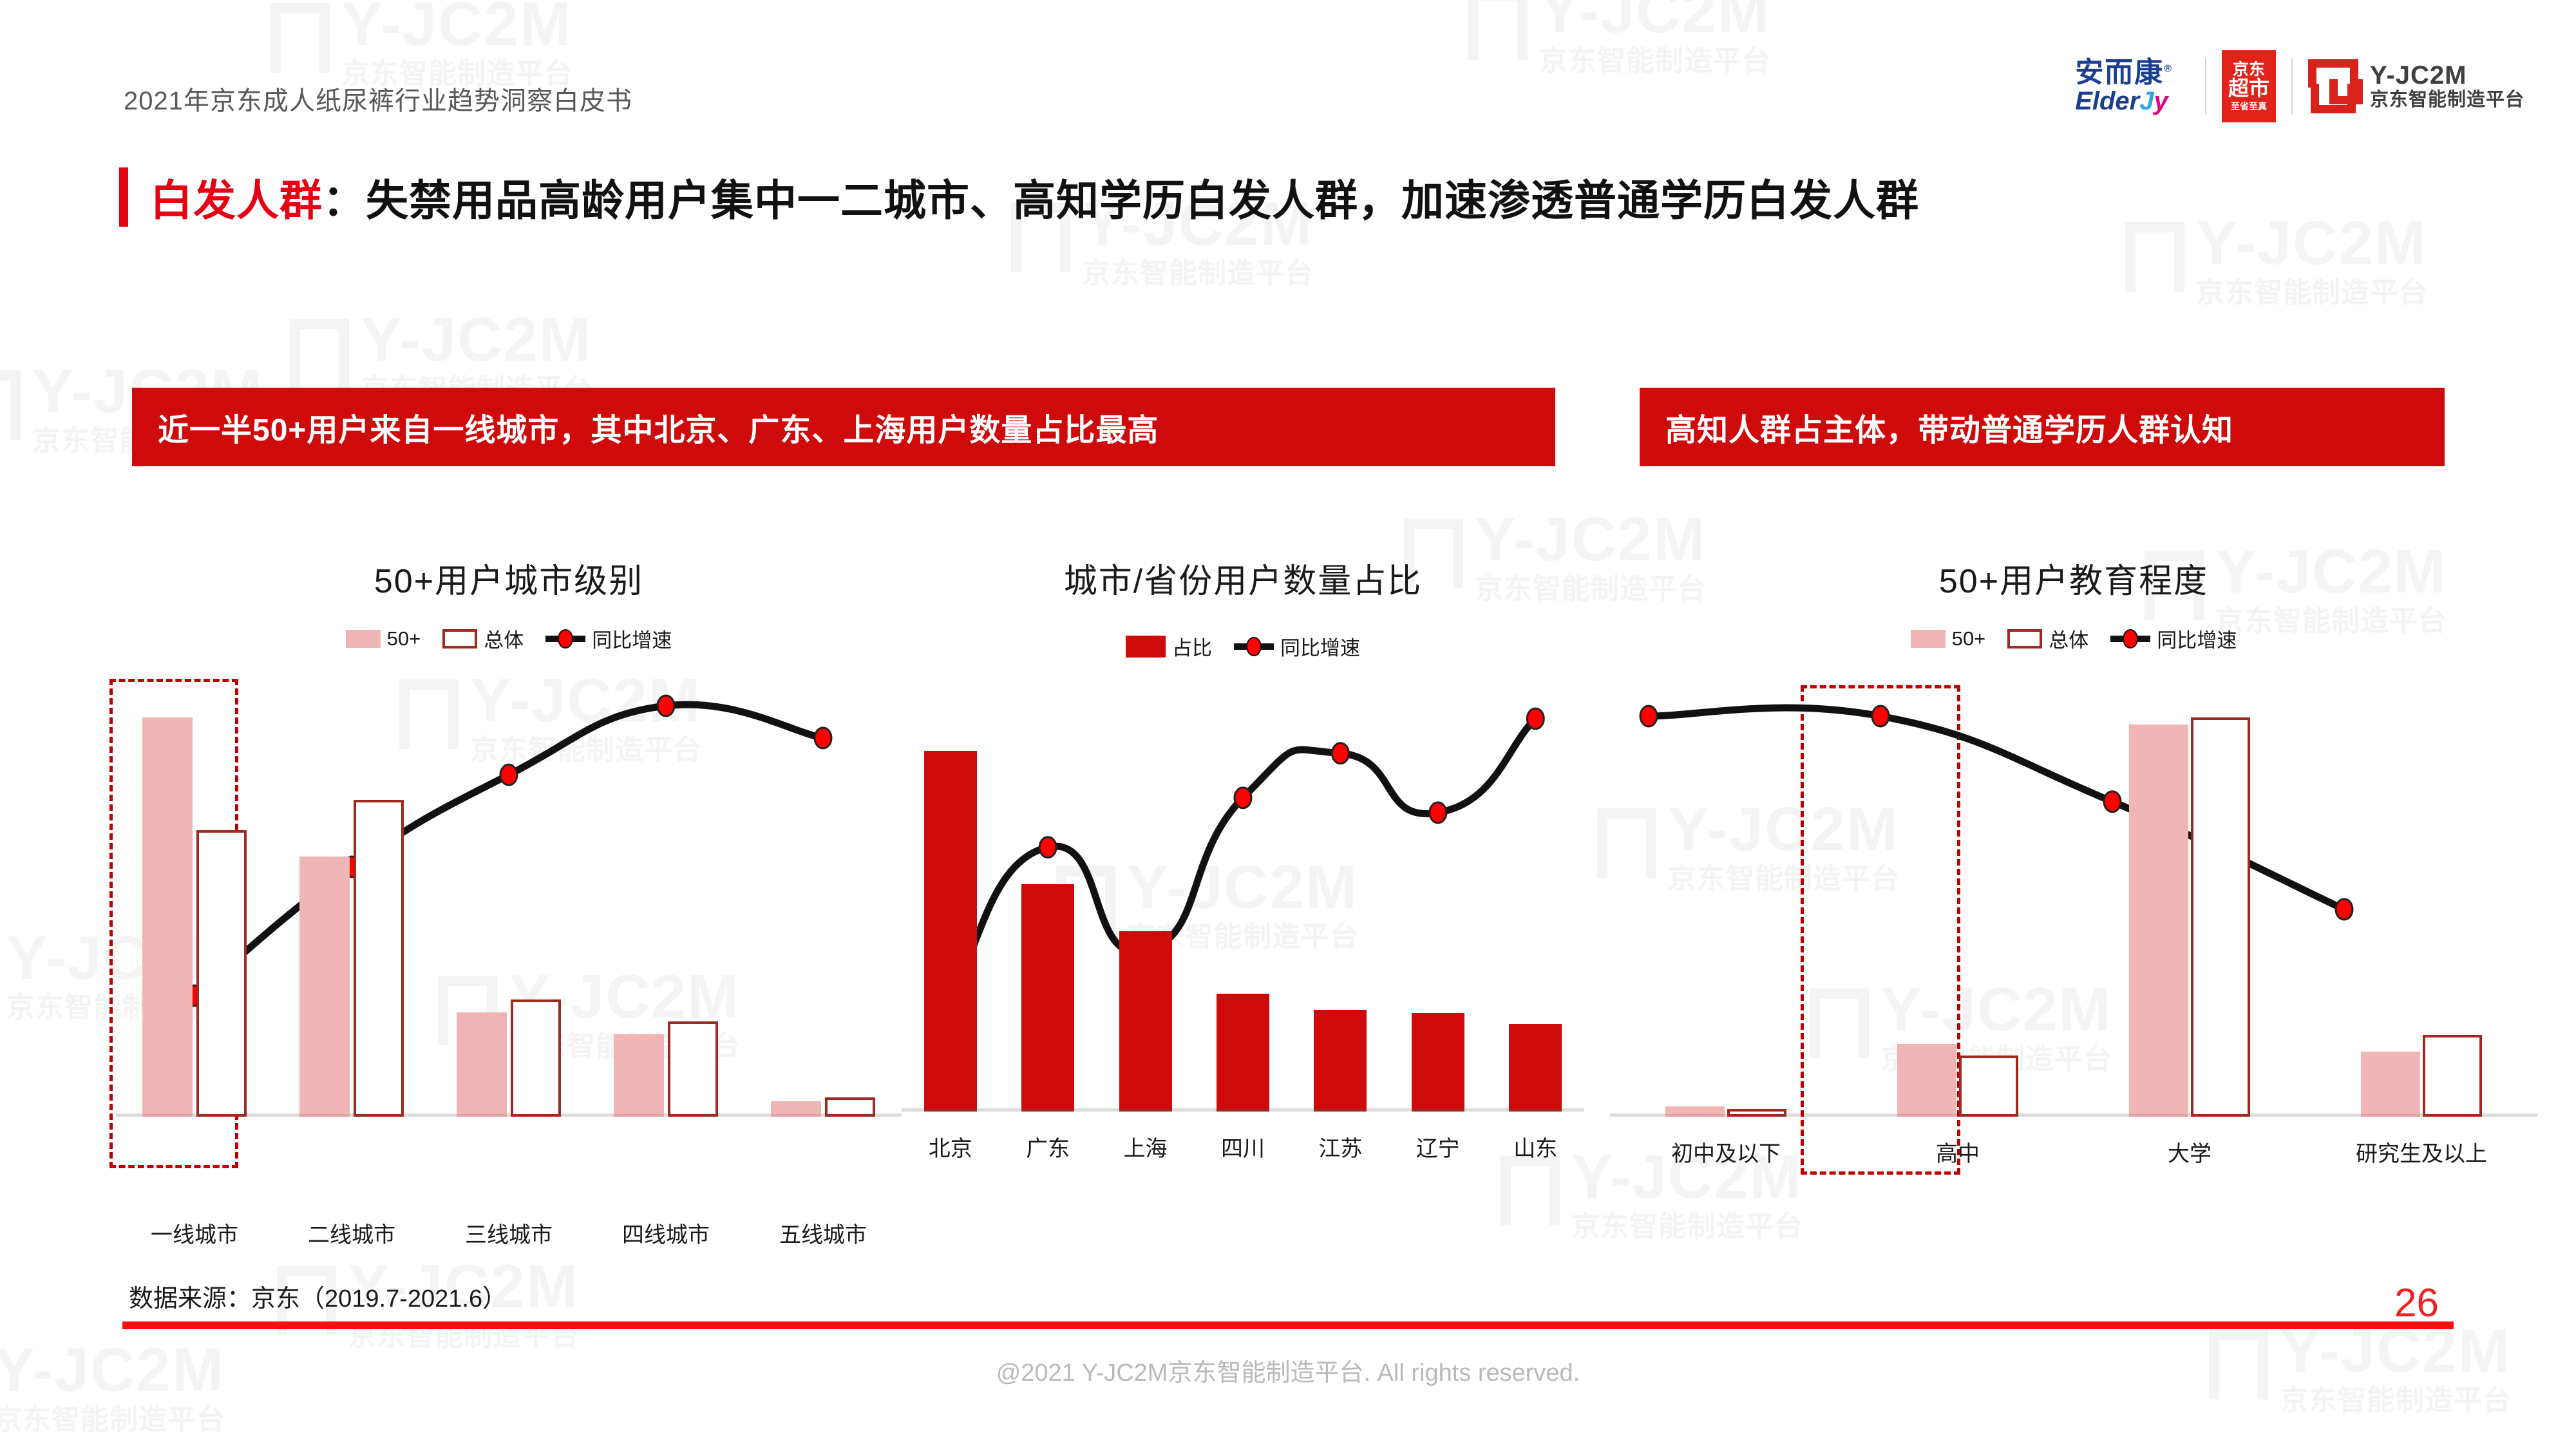  I want to click on bar-50+-高中, so click(1927, 1080).